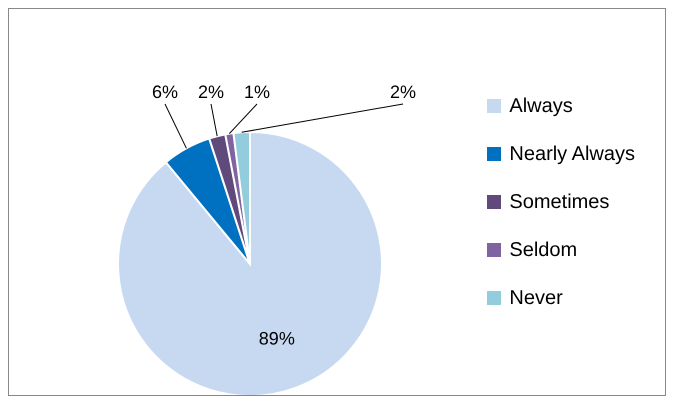  I want to click on data-label: 89%, so click(276, 338).